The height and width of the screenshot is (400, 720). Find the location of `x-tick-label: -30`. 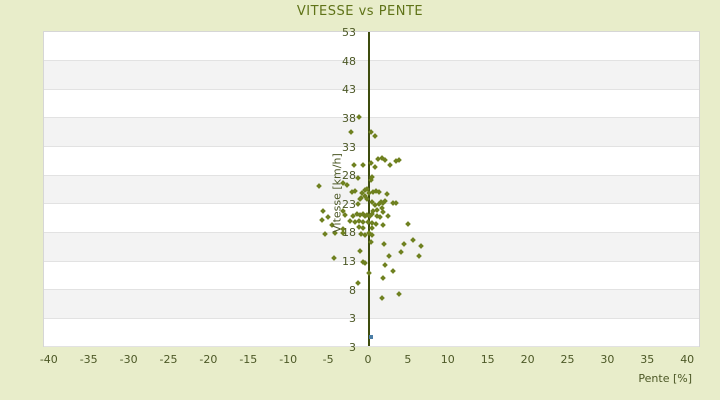

x-tick-label: -30 is located at coordinates (128, 359).